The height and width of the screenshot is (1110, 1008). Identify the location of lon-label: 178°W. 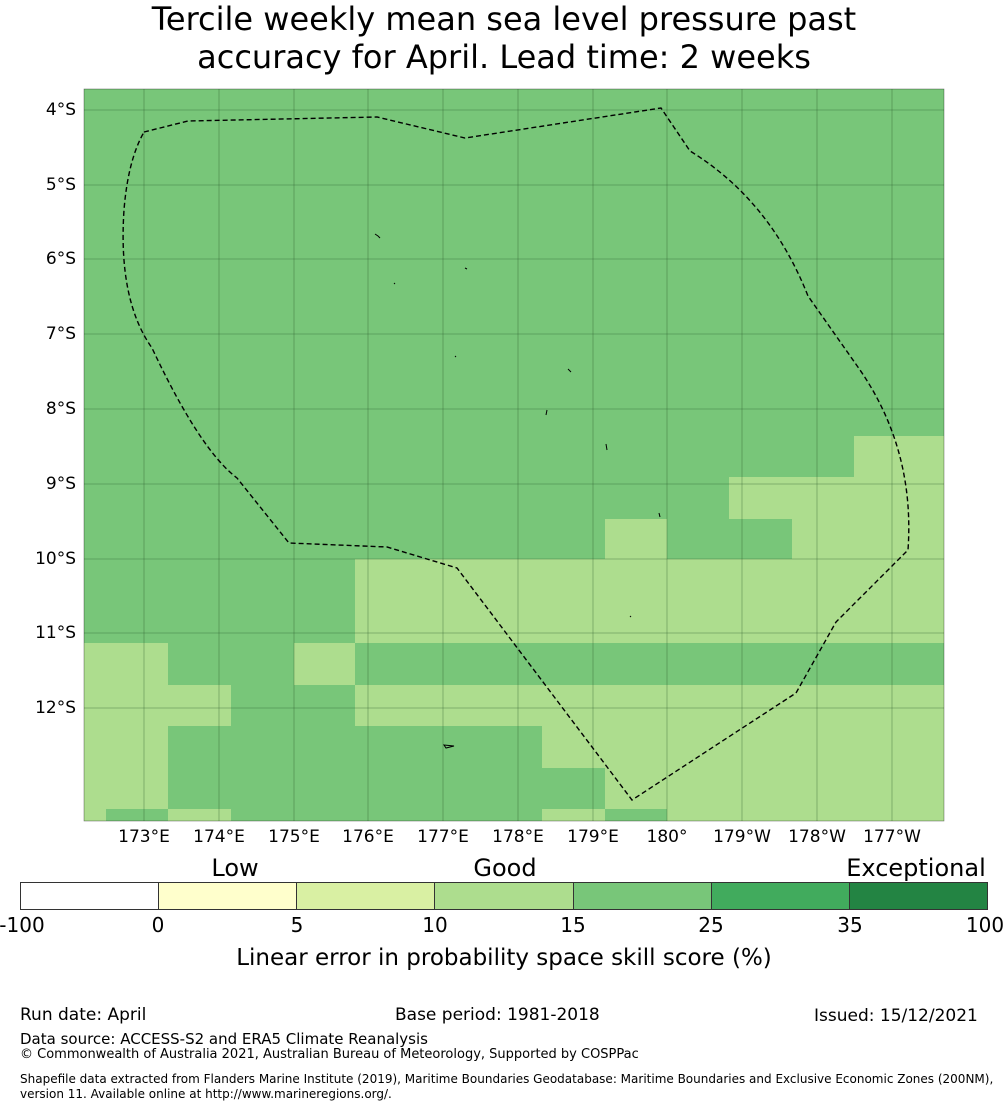
(817, 837).